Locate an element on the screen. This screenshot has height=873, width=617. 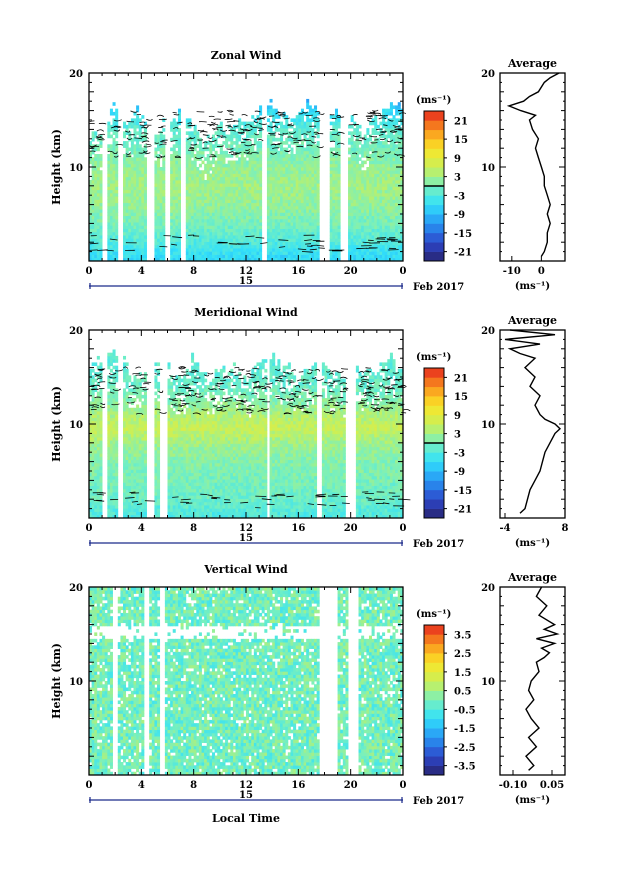
colorbar-tick-label: -2.5 is located at coordinates (465, 748).